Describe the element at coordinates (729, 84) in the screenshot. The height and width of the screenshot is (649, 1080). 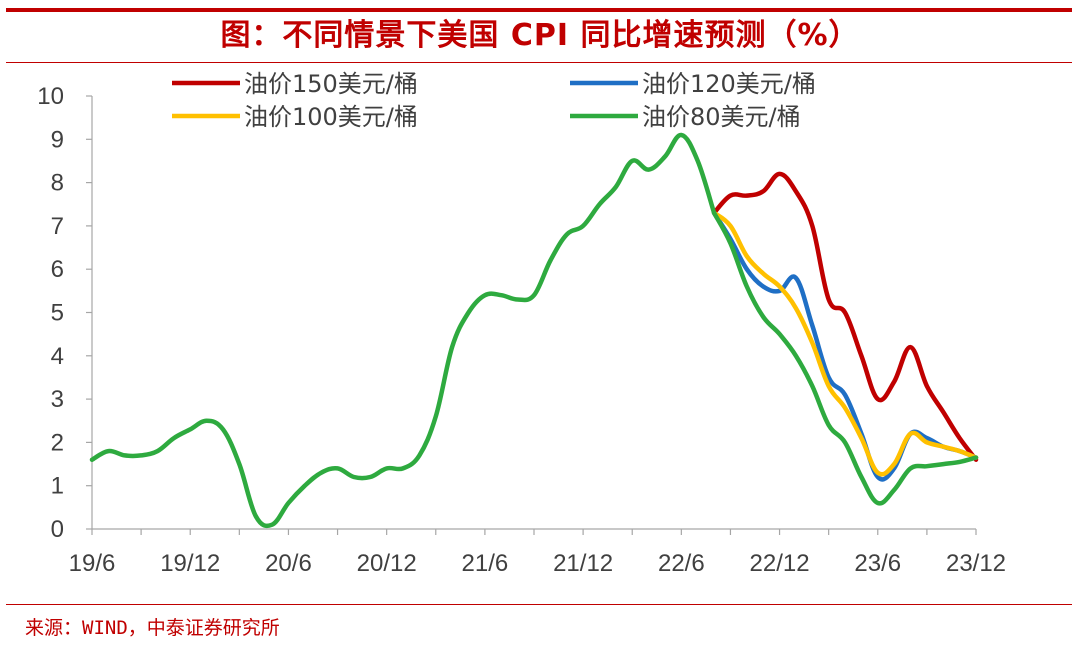
I see `legend-label: 油价120美元/桶` at that location.